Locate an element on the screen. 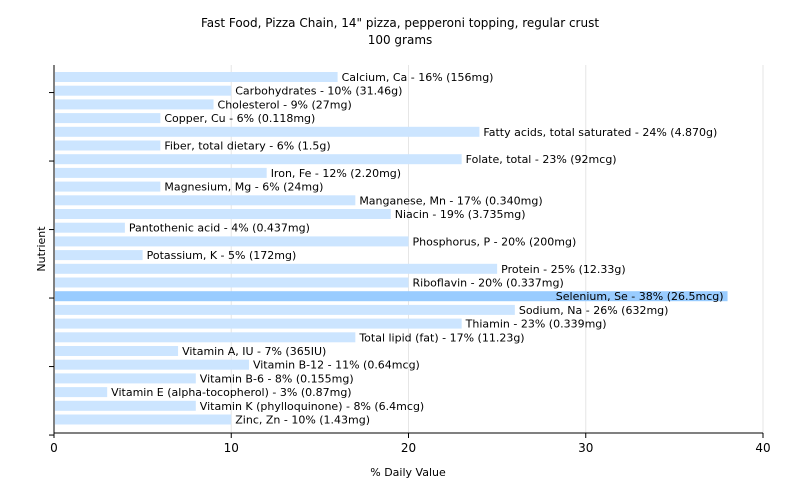 The image size is (800, 500). x-tick-label: 20 is located at coordinates (408, 448).